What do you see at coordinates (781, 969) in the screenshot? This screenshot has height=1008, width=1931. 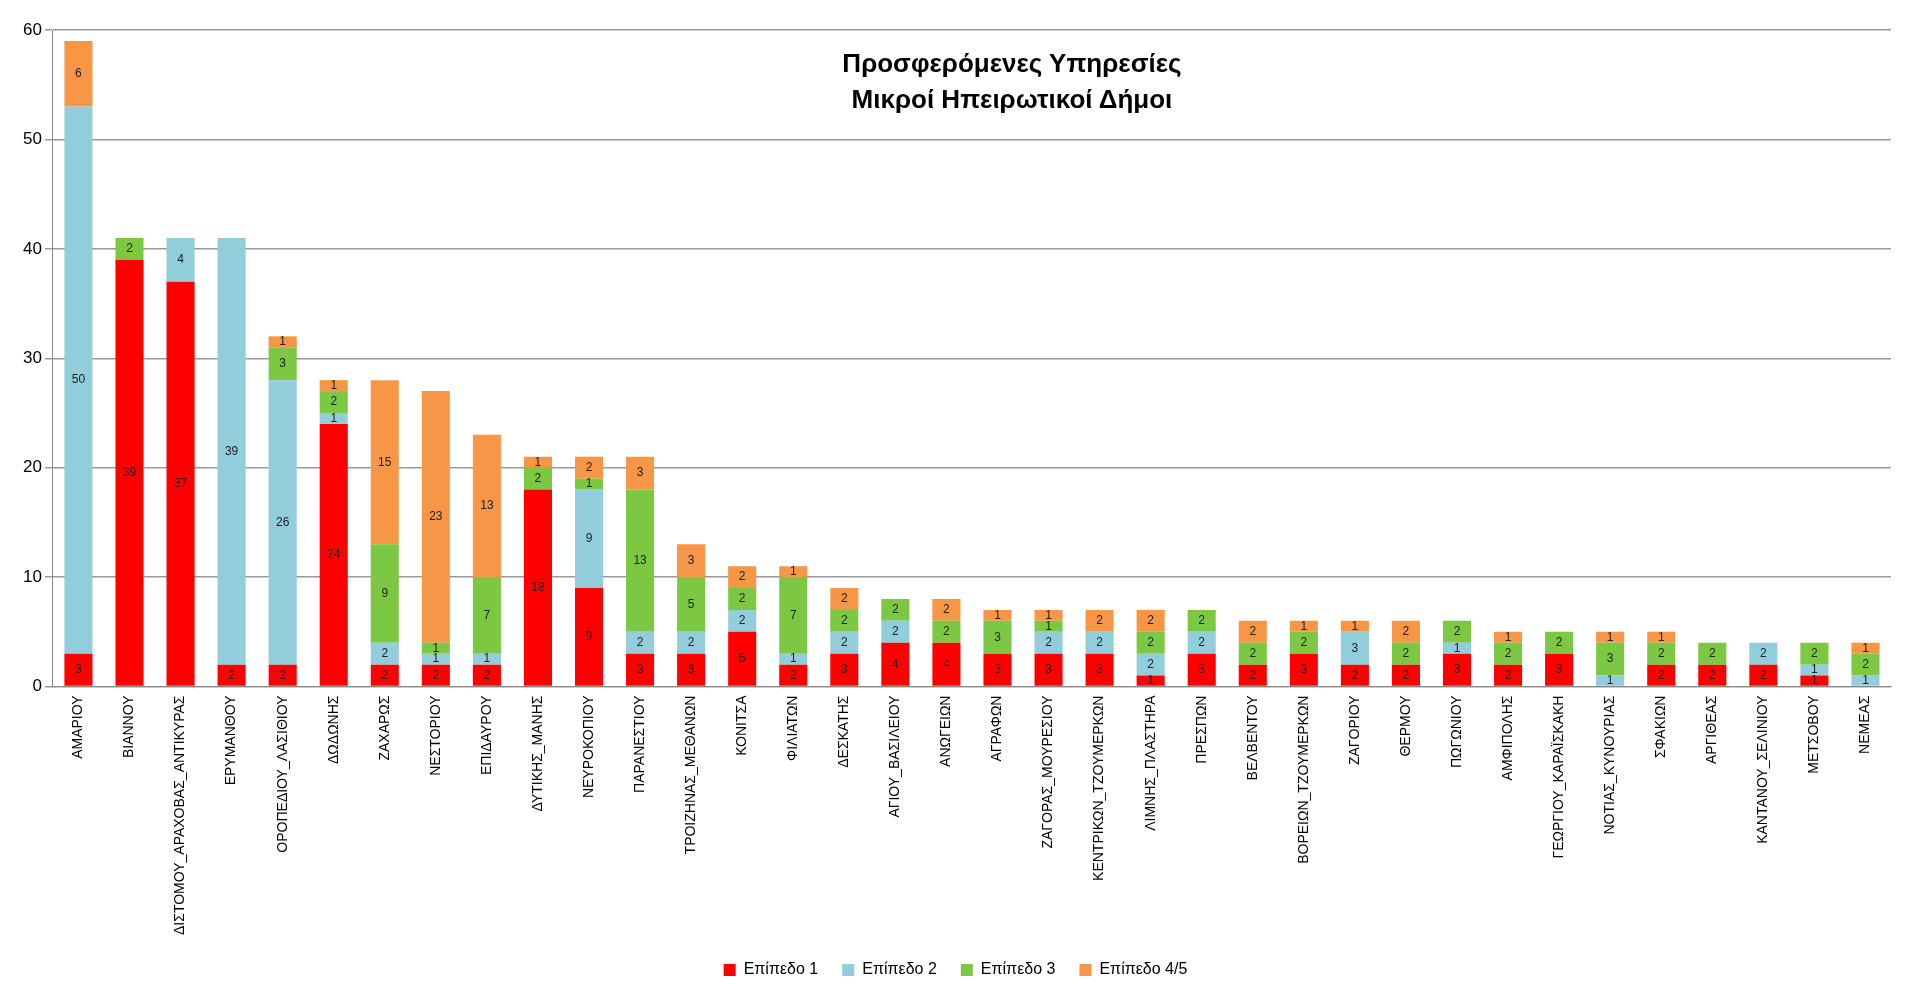 I see `legend-label: Επίπεδο 1` at bounding box center [781, 969].